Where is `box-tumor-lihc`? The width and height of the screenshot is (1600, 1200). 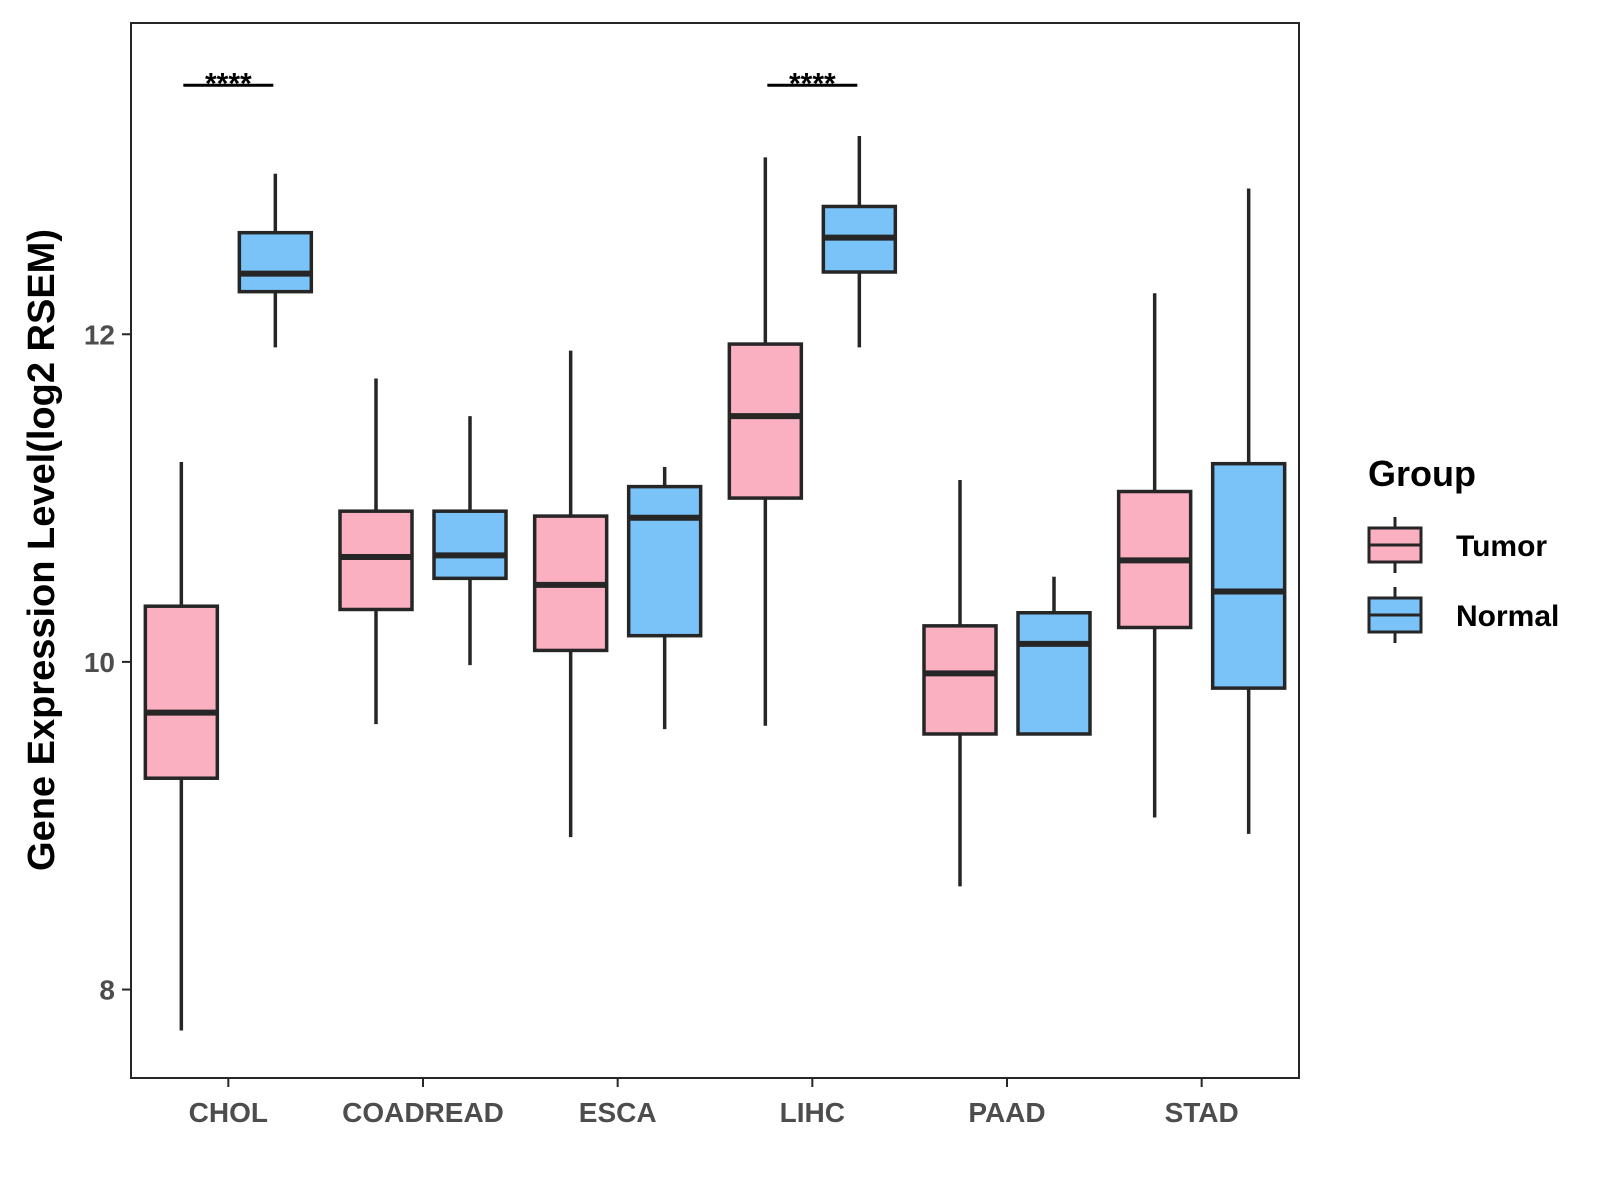 box-tumor-lihc is located at coordinates (765, 441).